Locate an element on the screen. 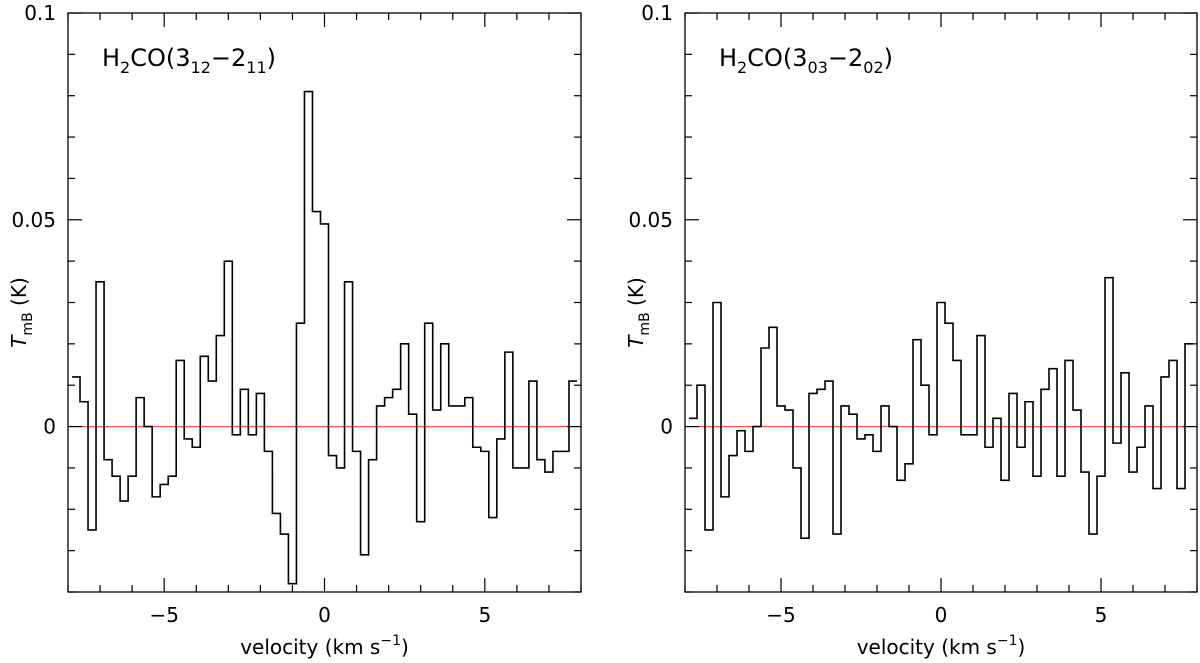  transition-label: H2CO(312−211) is located at coordinates (189, 60).